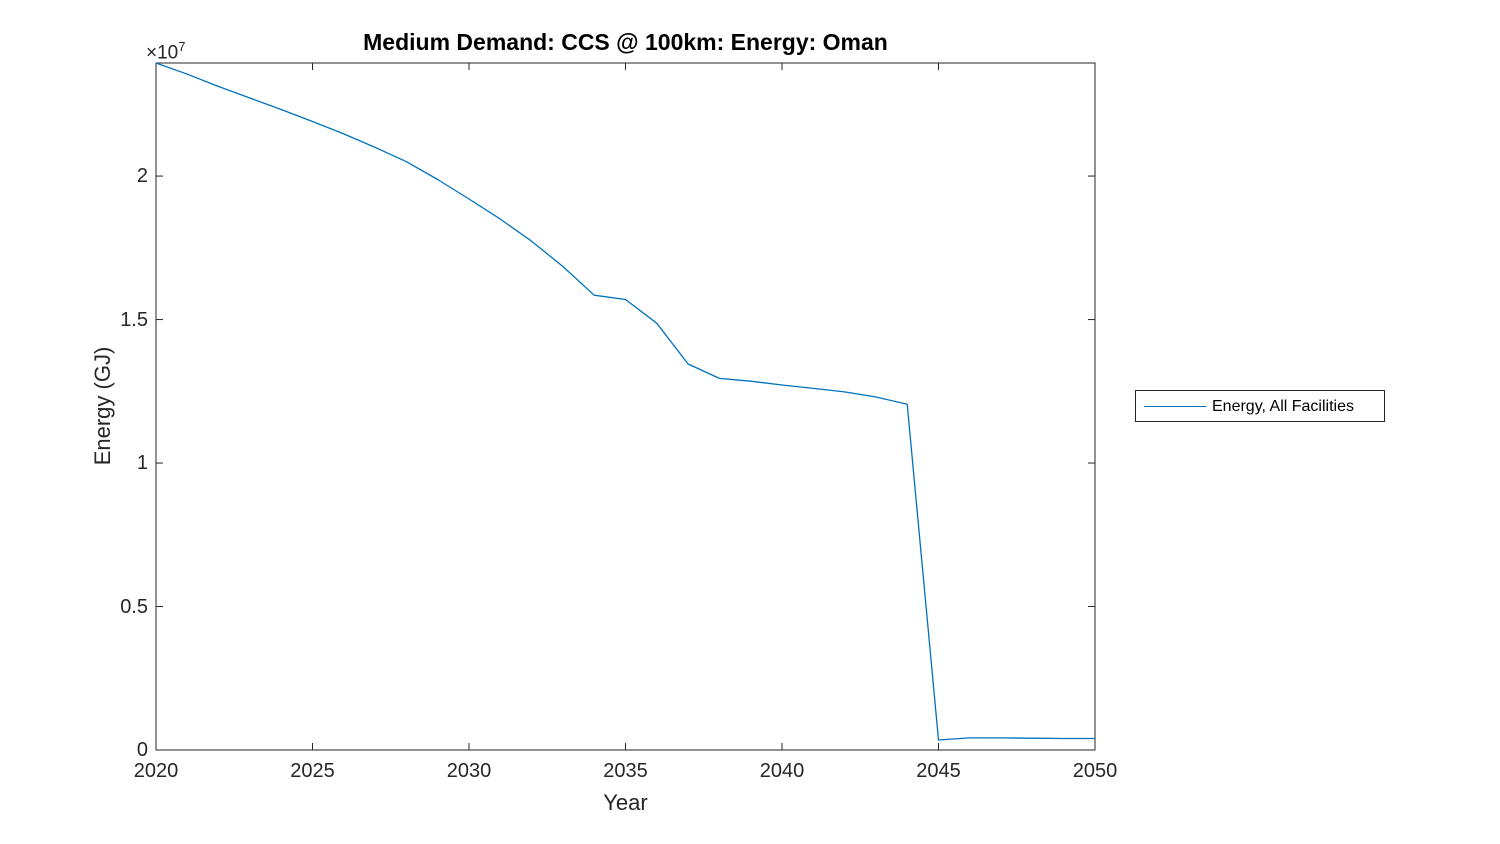 This screenshot has width=1500, height=844. Describe the element at coordinates (1175, 406) in the screenshot. I see `legend-line-sample` at that location.